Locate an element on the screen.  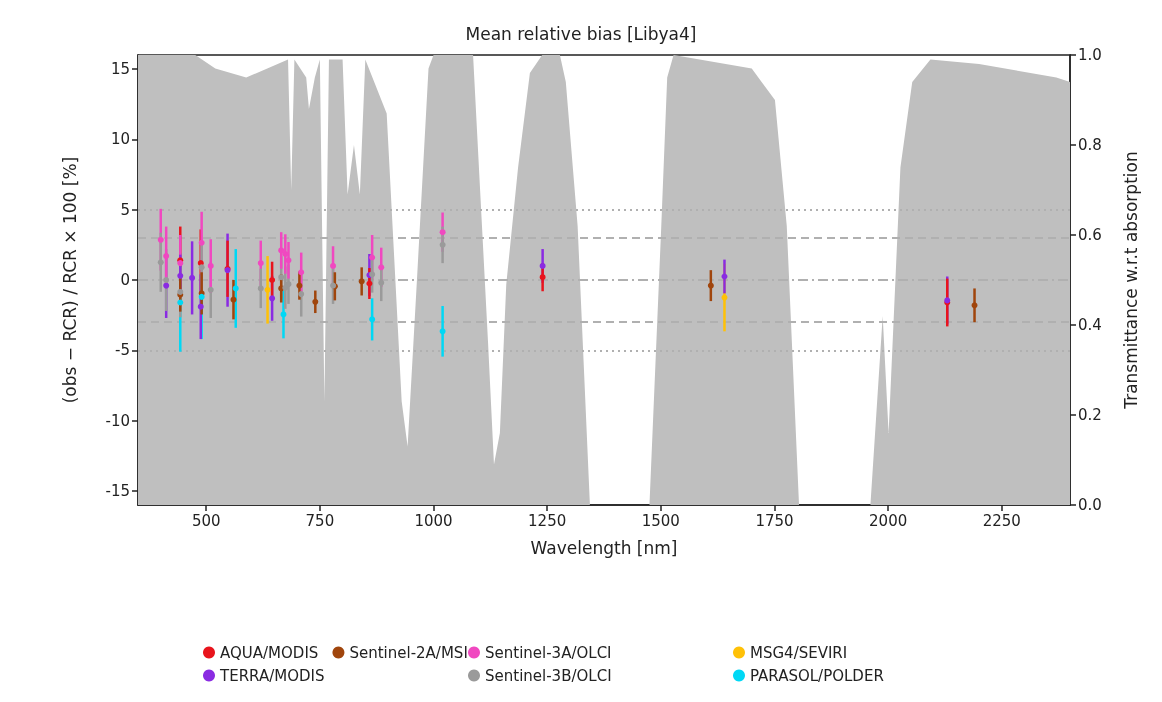
y2-tick-label: 0.6 is located at coordinates (1090, 235).